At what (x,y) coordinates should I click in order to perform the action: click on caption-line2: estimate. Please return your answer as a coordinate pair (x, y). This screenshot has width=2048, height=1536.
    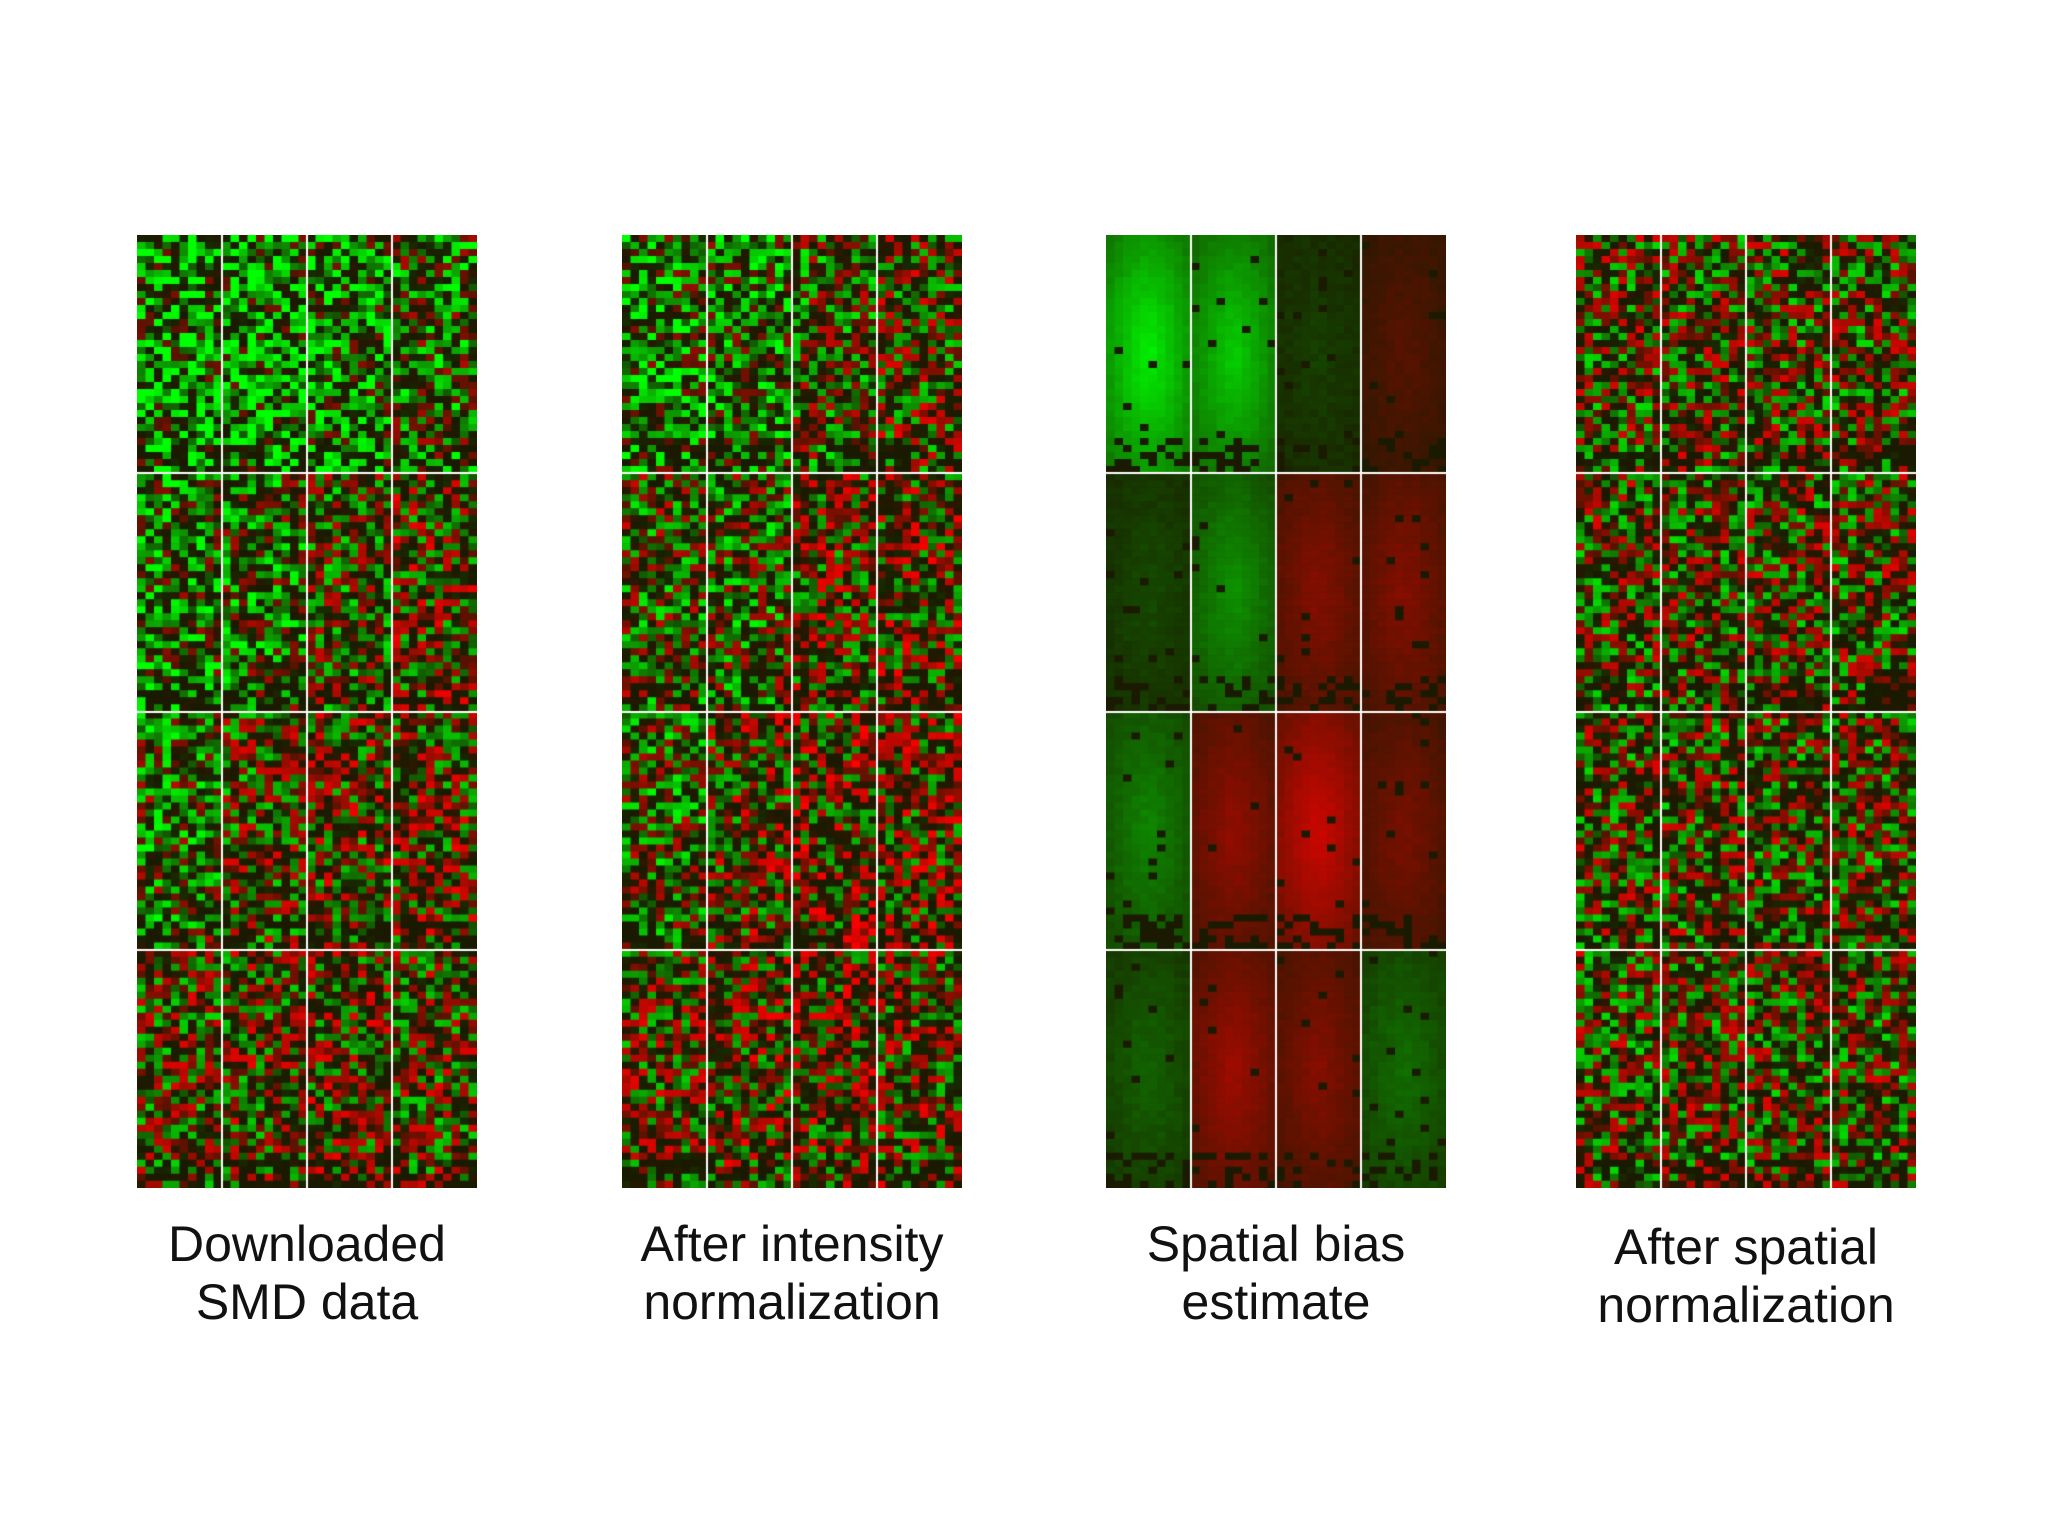
    Looking at the image, I should click on (1276, 1302).